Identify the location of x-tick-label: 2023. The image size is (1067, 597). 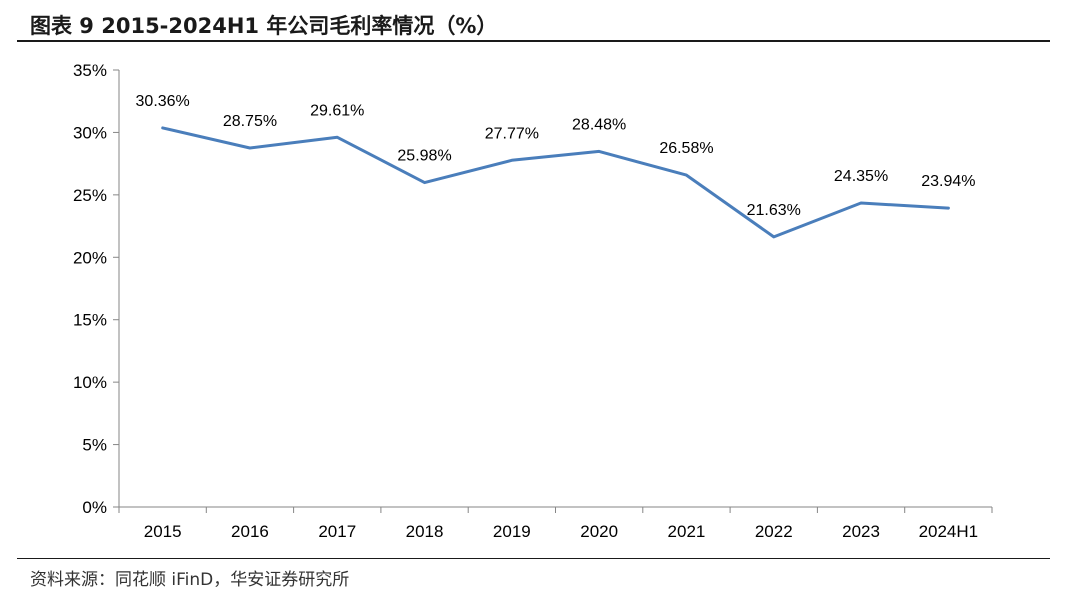
(861, 531).